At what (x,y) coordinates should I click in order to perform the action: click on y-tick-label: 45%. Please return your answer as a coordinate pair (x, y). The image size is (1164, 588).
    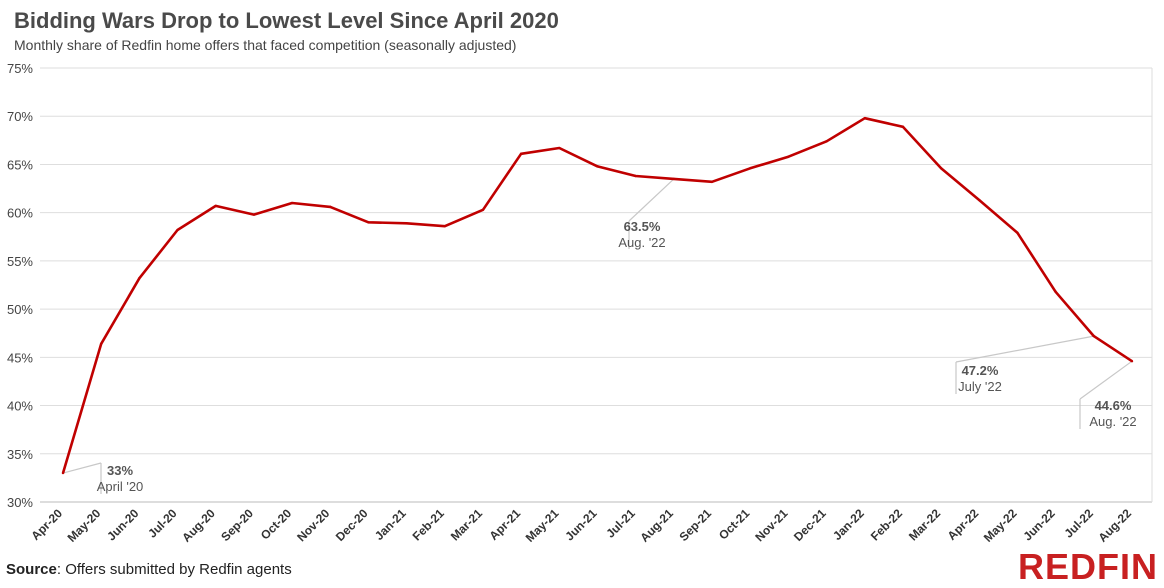
    Looking at the image, I should click on (20, 357).